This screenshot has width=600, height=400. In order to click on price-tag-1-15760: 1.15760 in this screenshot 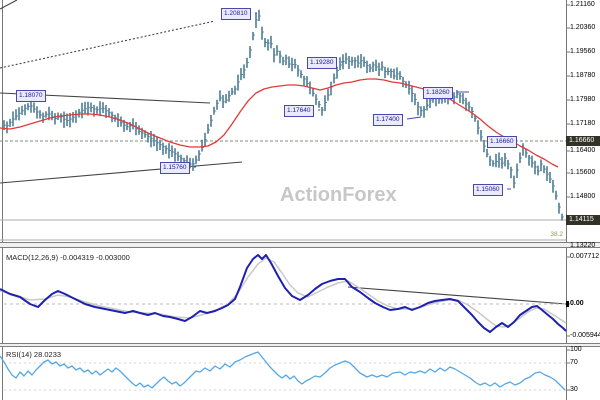, I will do `click(175, 168)`.